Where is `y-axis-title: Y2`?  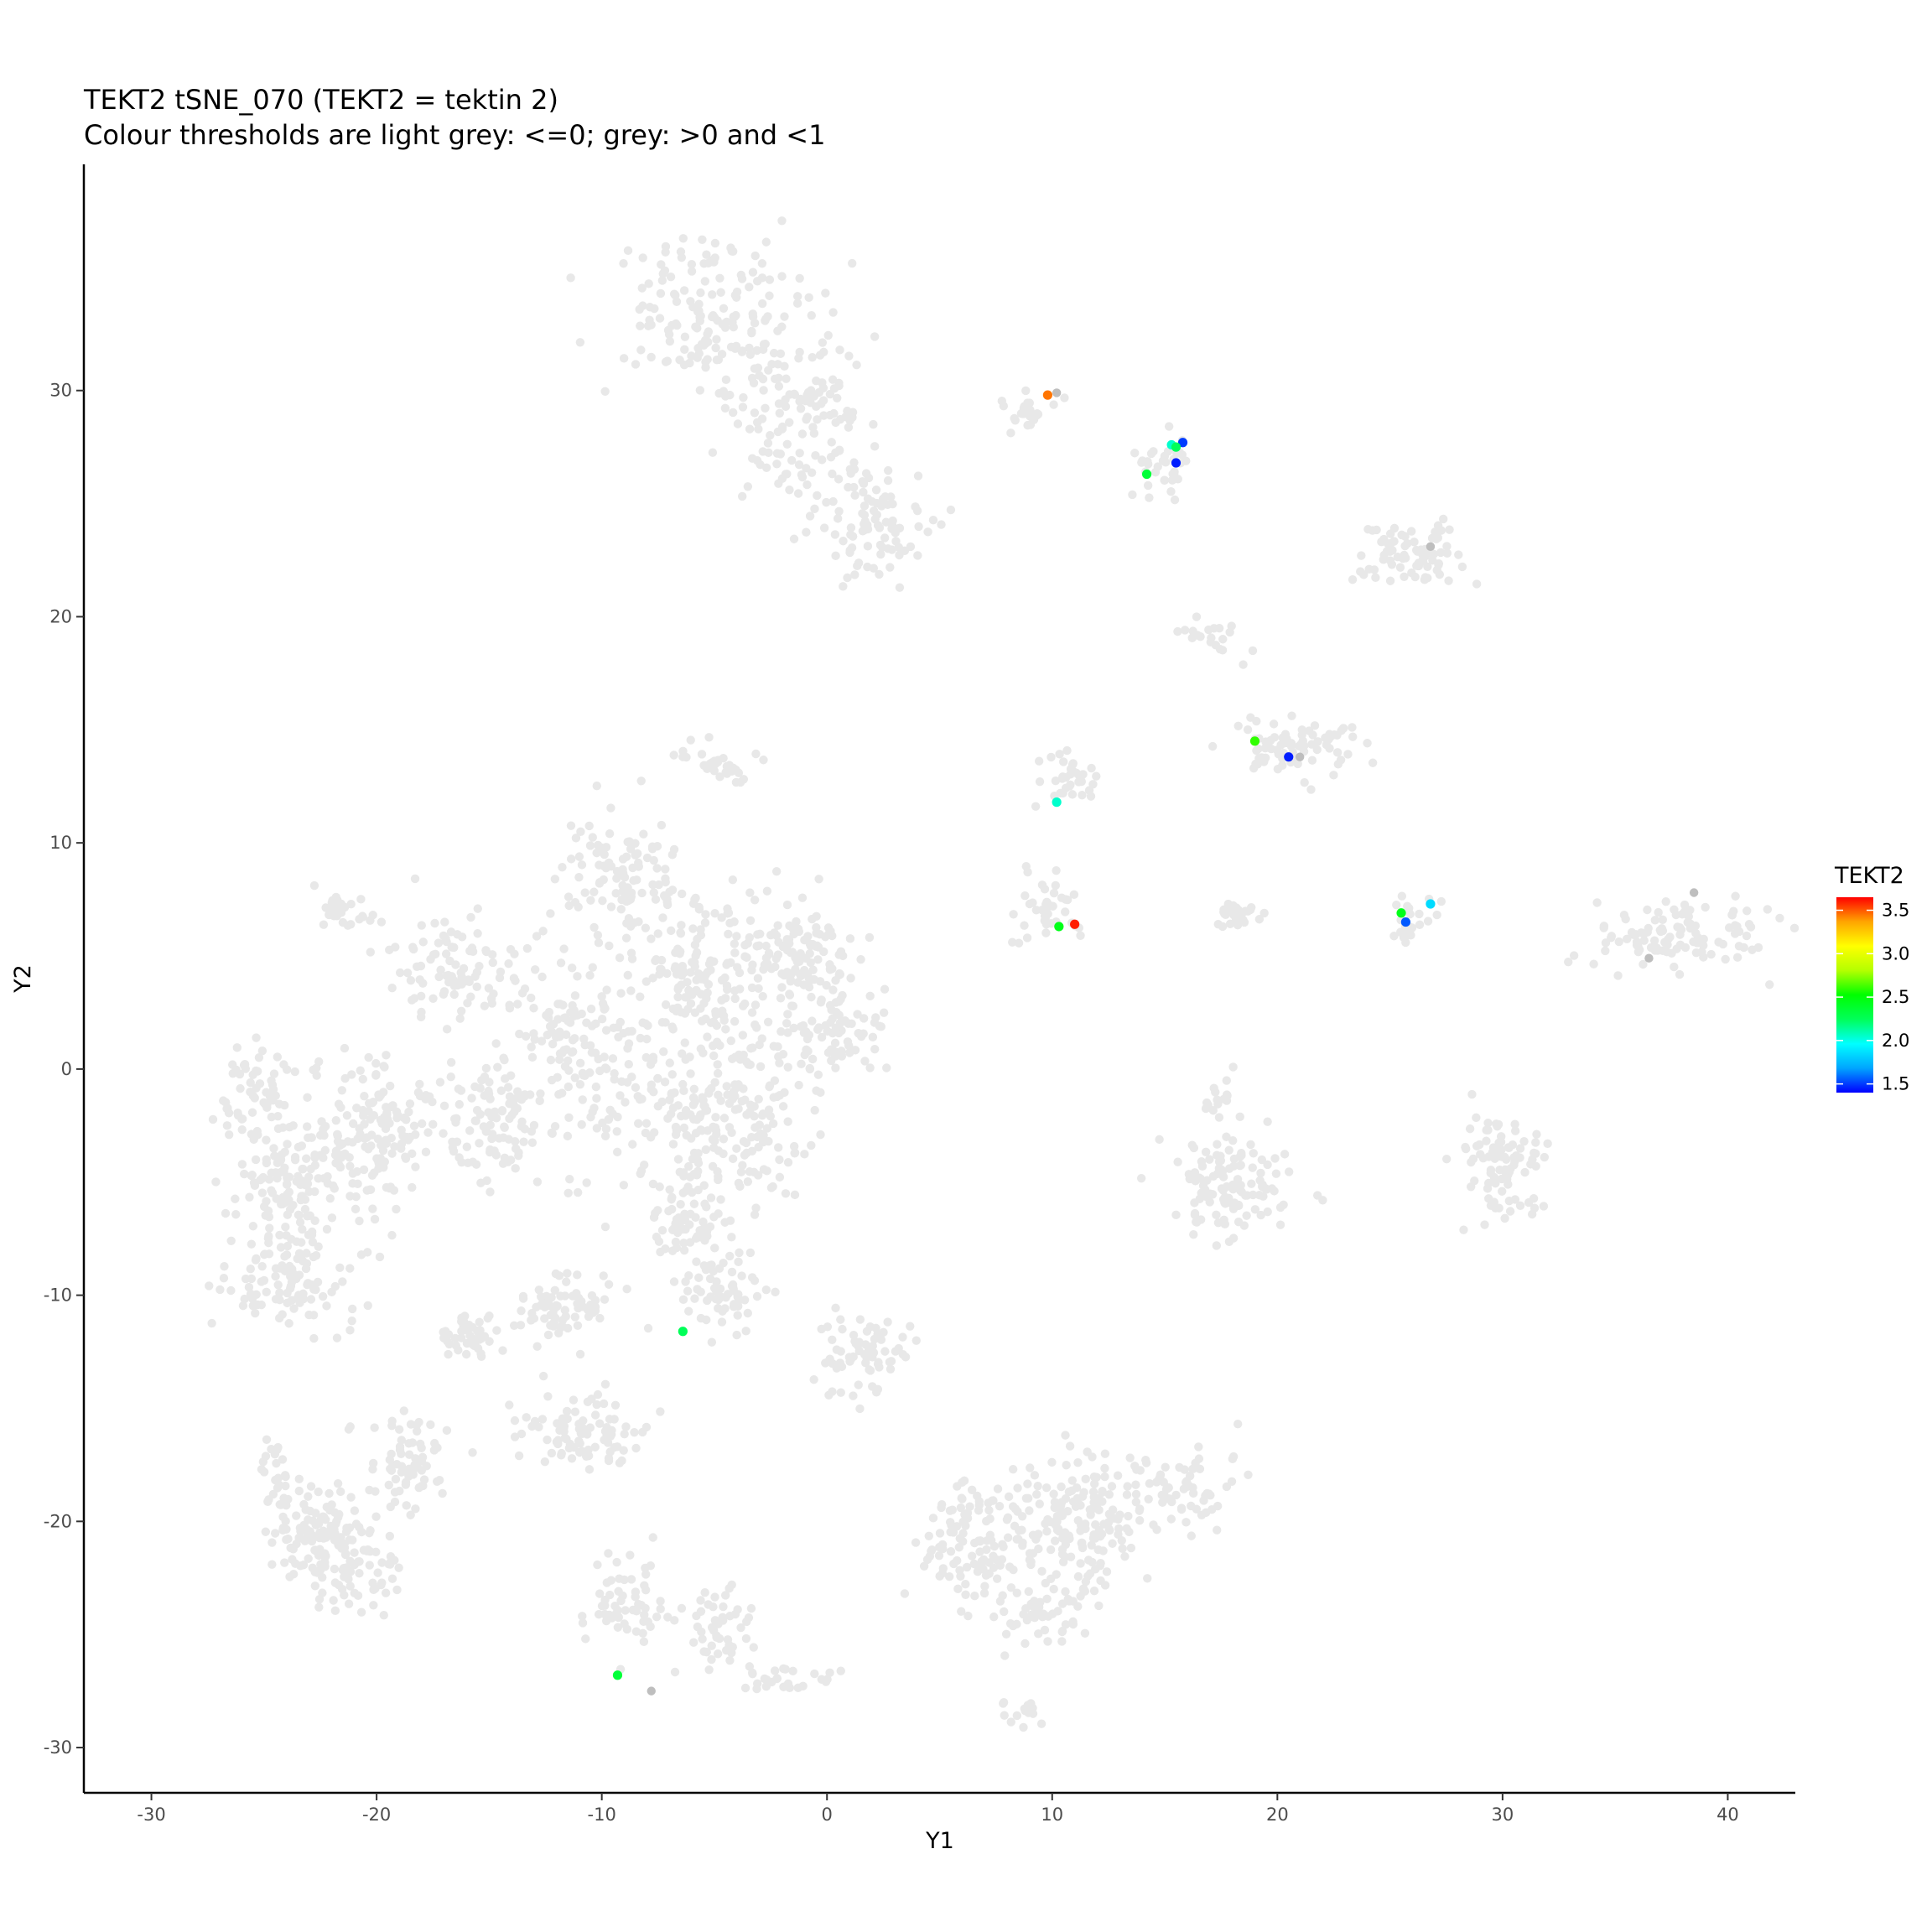
y-axis-title: Y2 is located at coordinates (23, 979).